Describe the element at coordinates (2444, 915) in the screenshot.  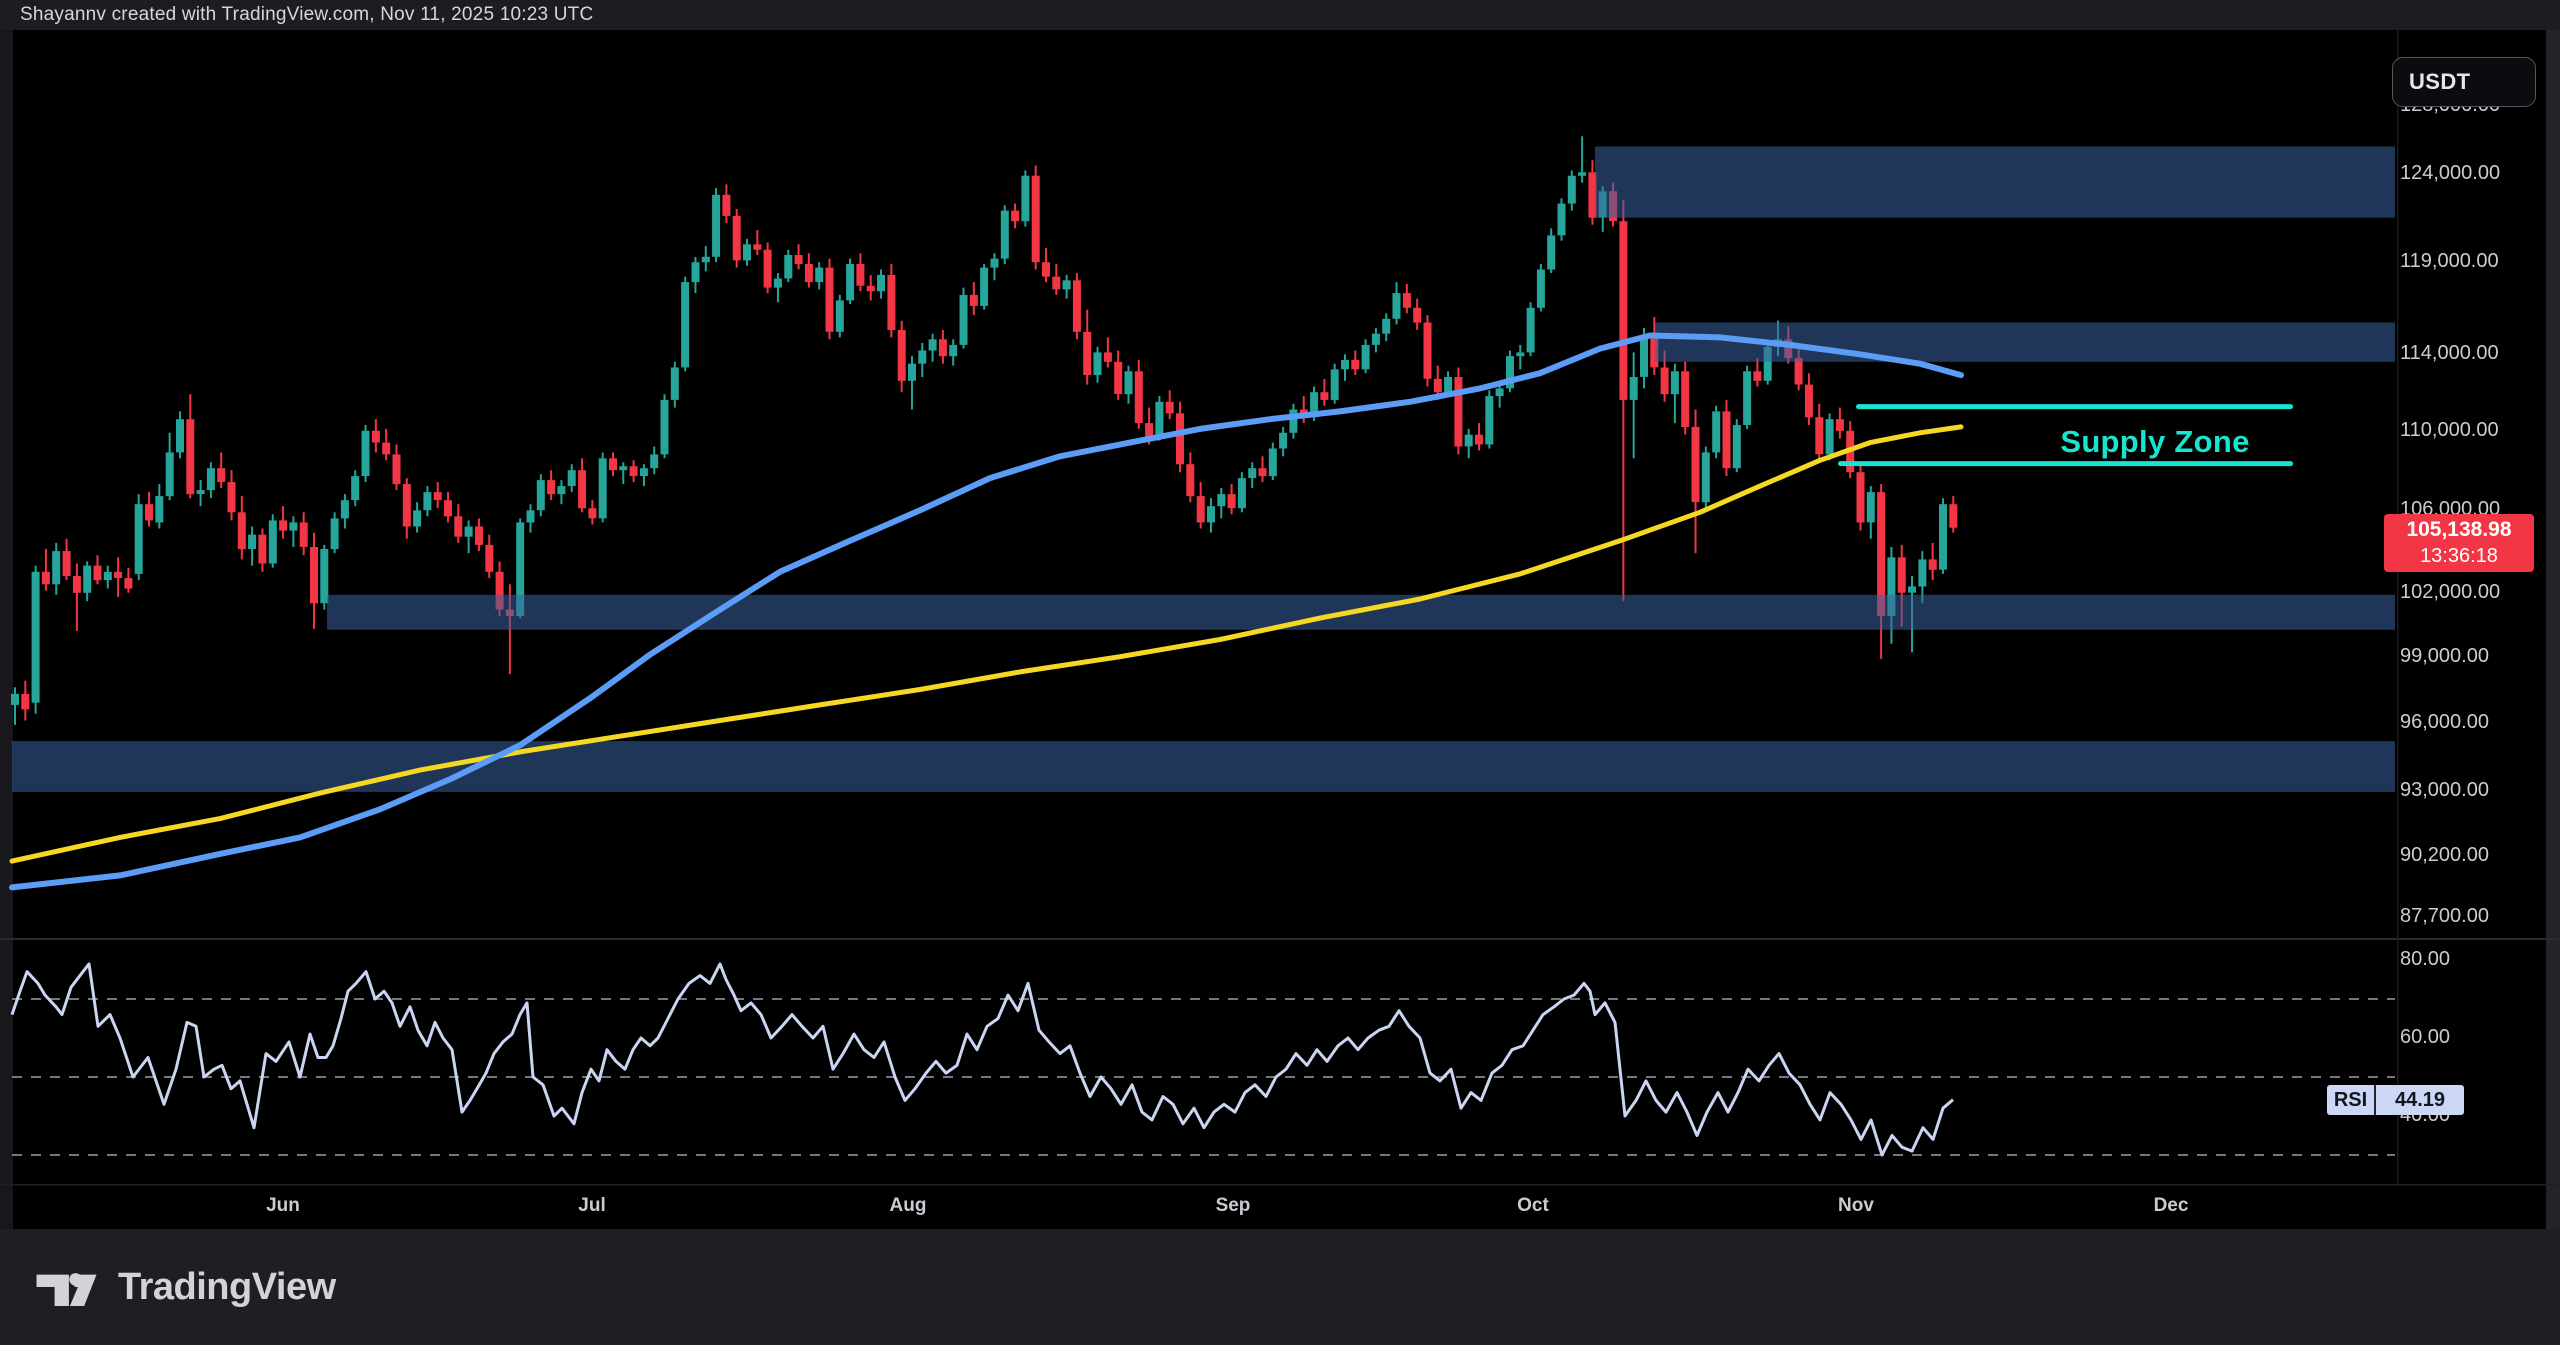
I see `price-tick-label: 87,700.00` at that location.